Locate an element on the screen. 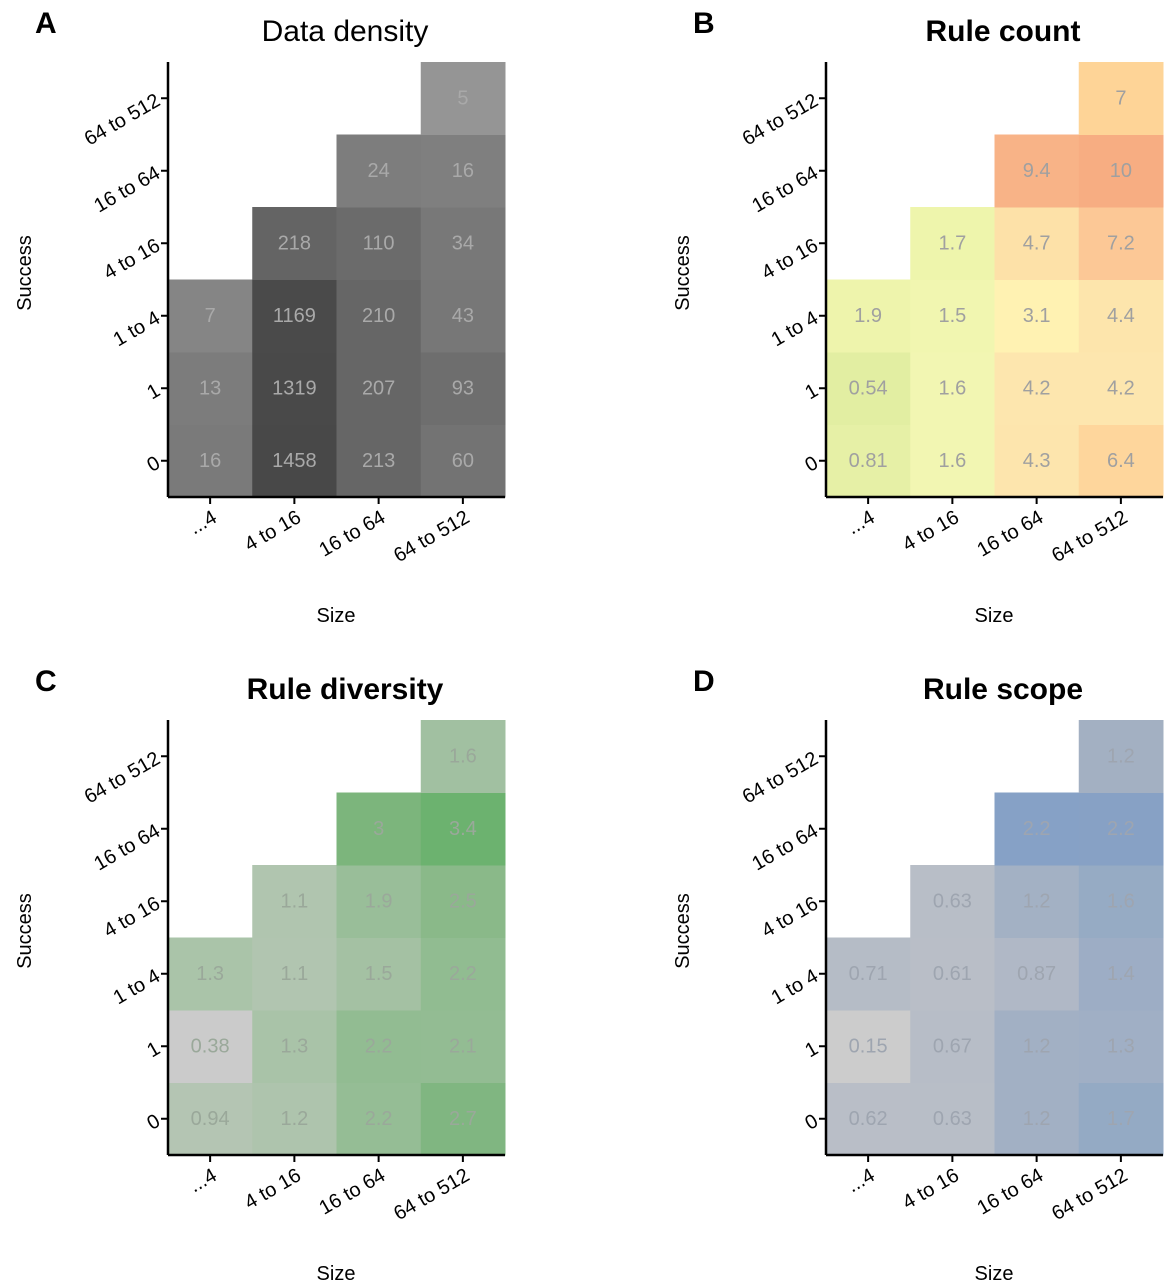 The height and width of the screenshot is (1285, 1170). cell-value-label: 210 is located at coordinates (378, 316).